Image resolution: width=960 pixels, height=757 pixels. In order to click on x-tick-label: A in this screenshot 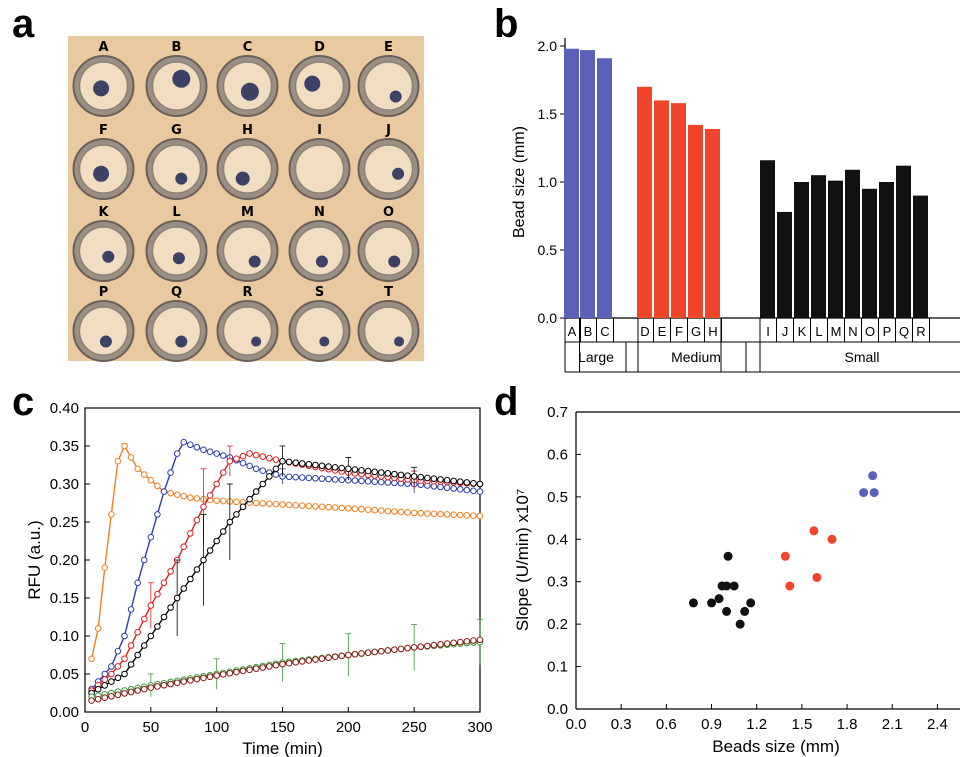, I will do `click(572, 331)`.